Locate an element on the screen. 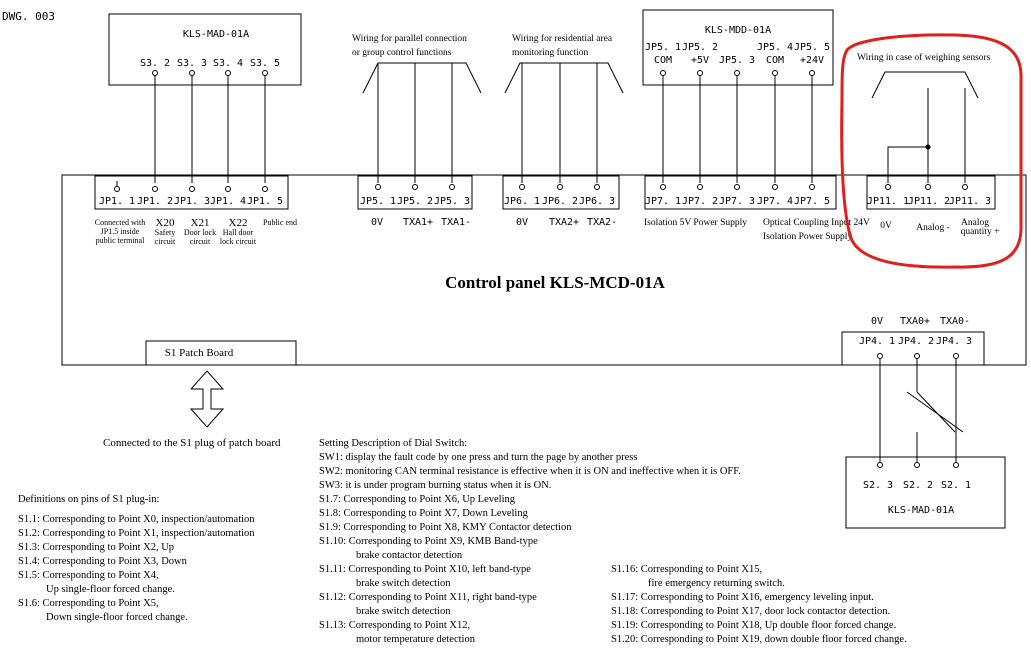 The height and width of the screenshot is (652, 1031). jp7-label: Isolation 5V Power Supply is located at coordinates (695, 223).